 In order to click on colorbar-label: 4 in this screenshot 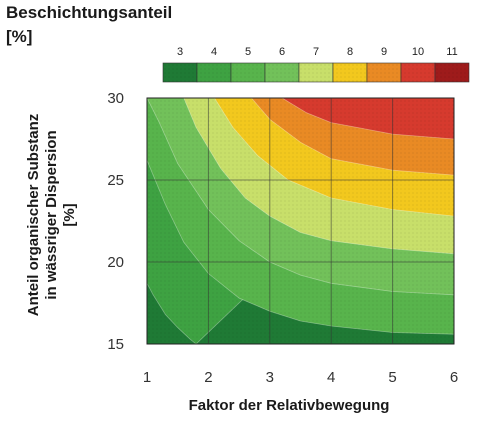, I will do `click(214, 52)`.